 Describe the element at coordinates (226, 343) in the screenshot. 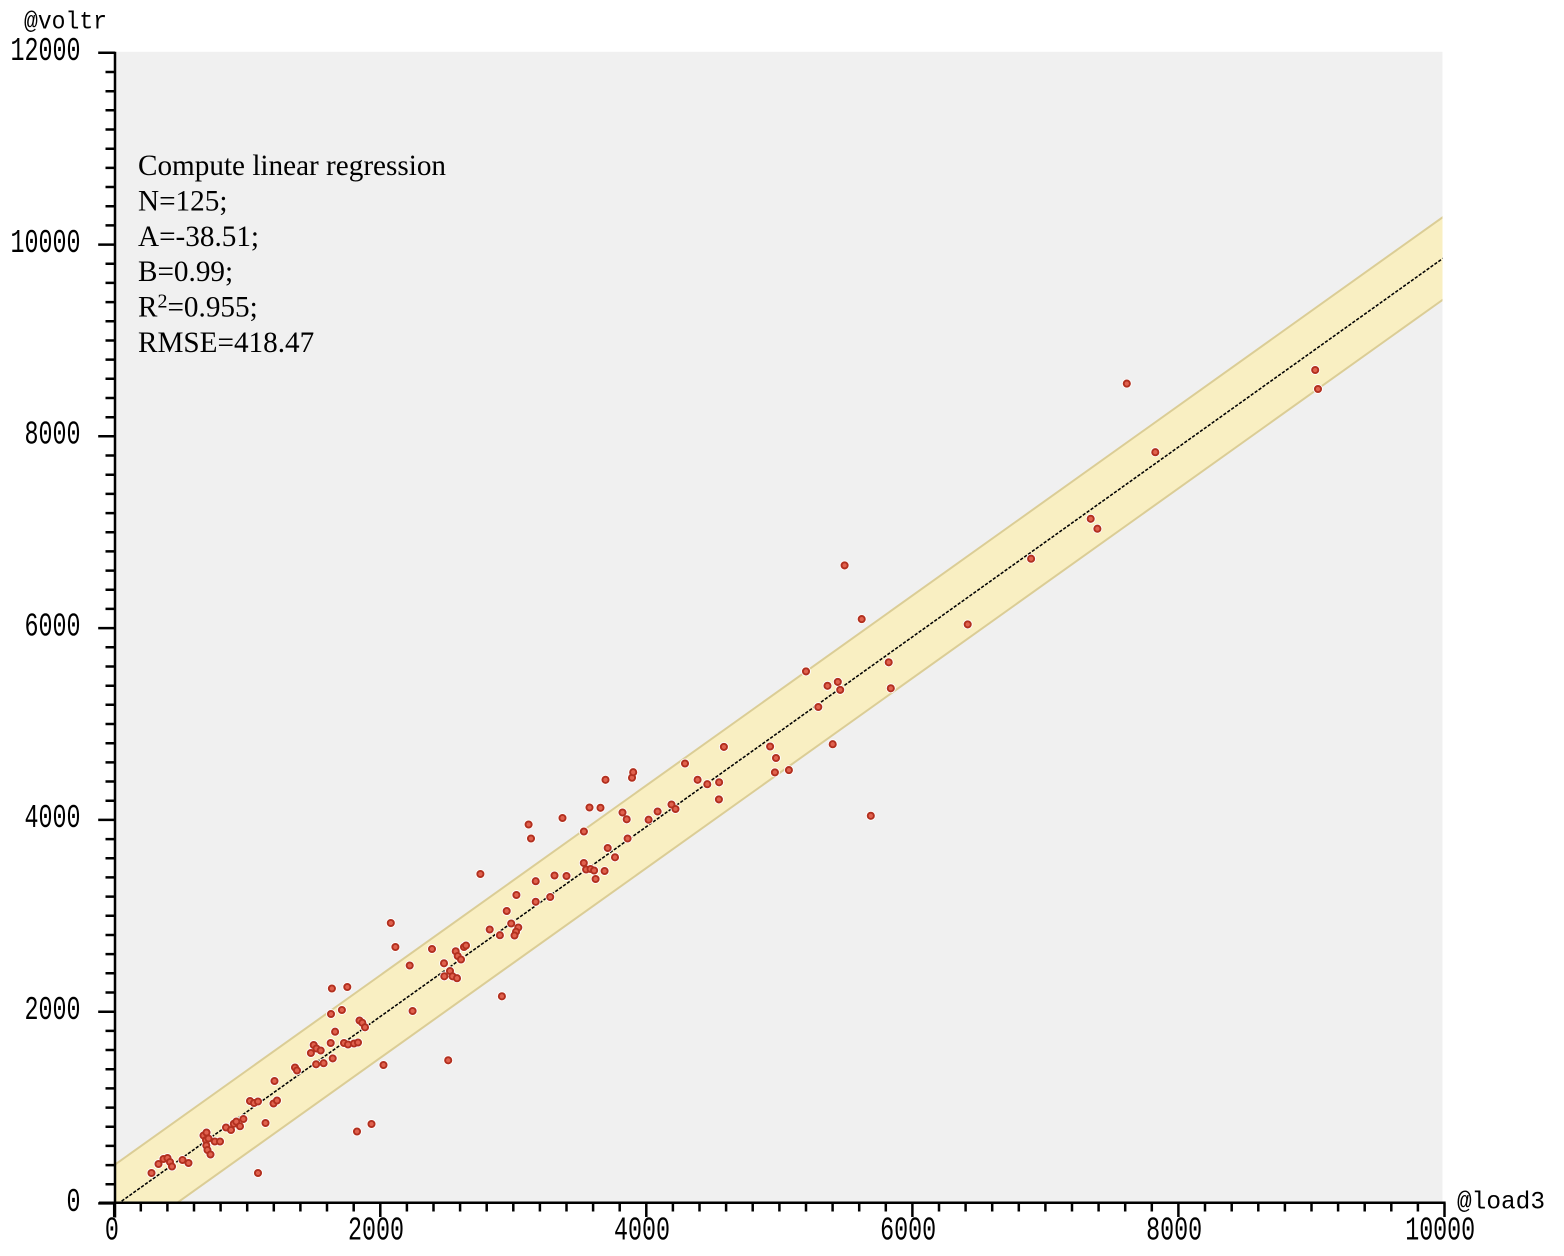

I see `svg-text: RMSE=418.47` at that location.